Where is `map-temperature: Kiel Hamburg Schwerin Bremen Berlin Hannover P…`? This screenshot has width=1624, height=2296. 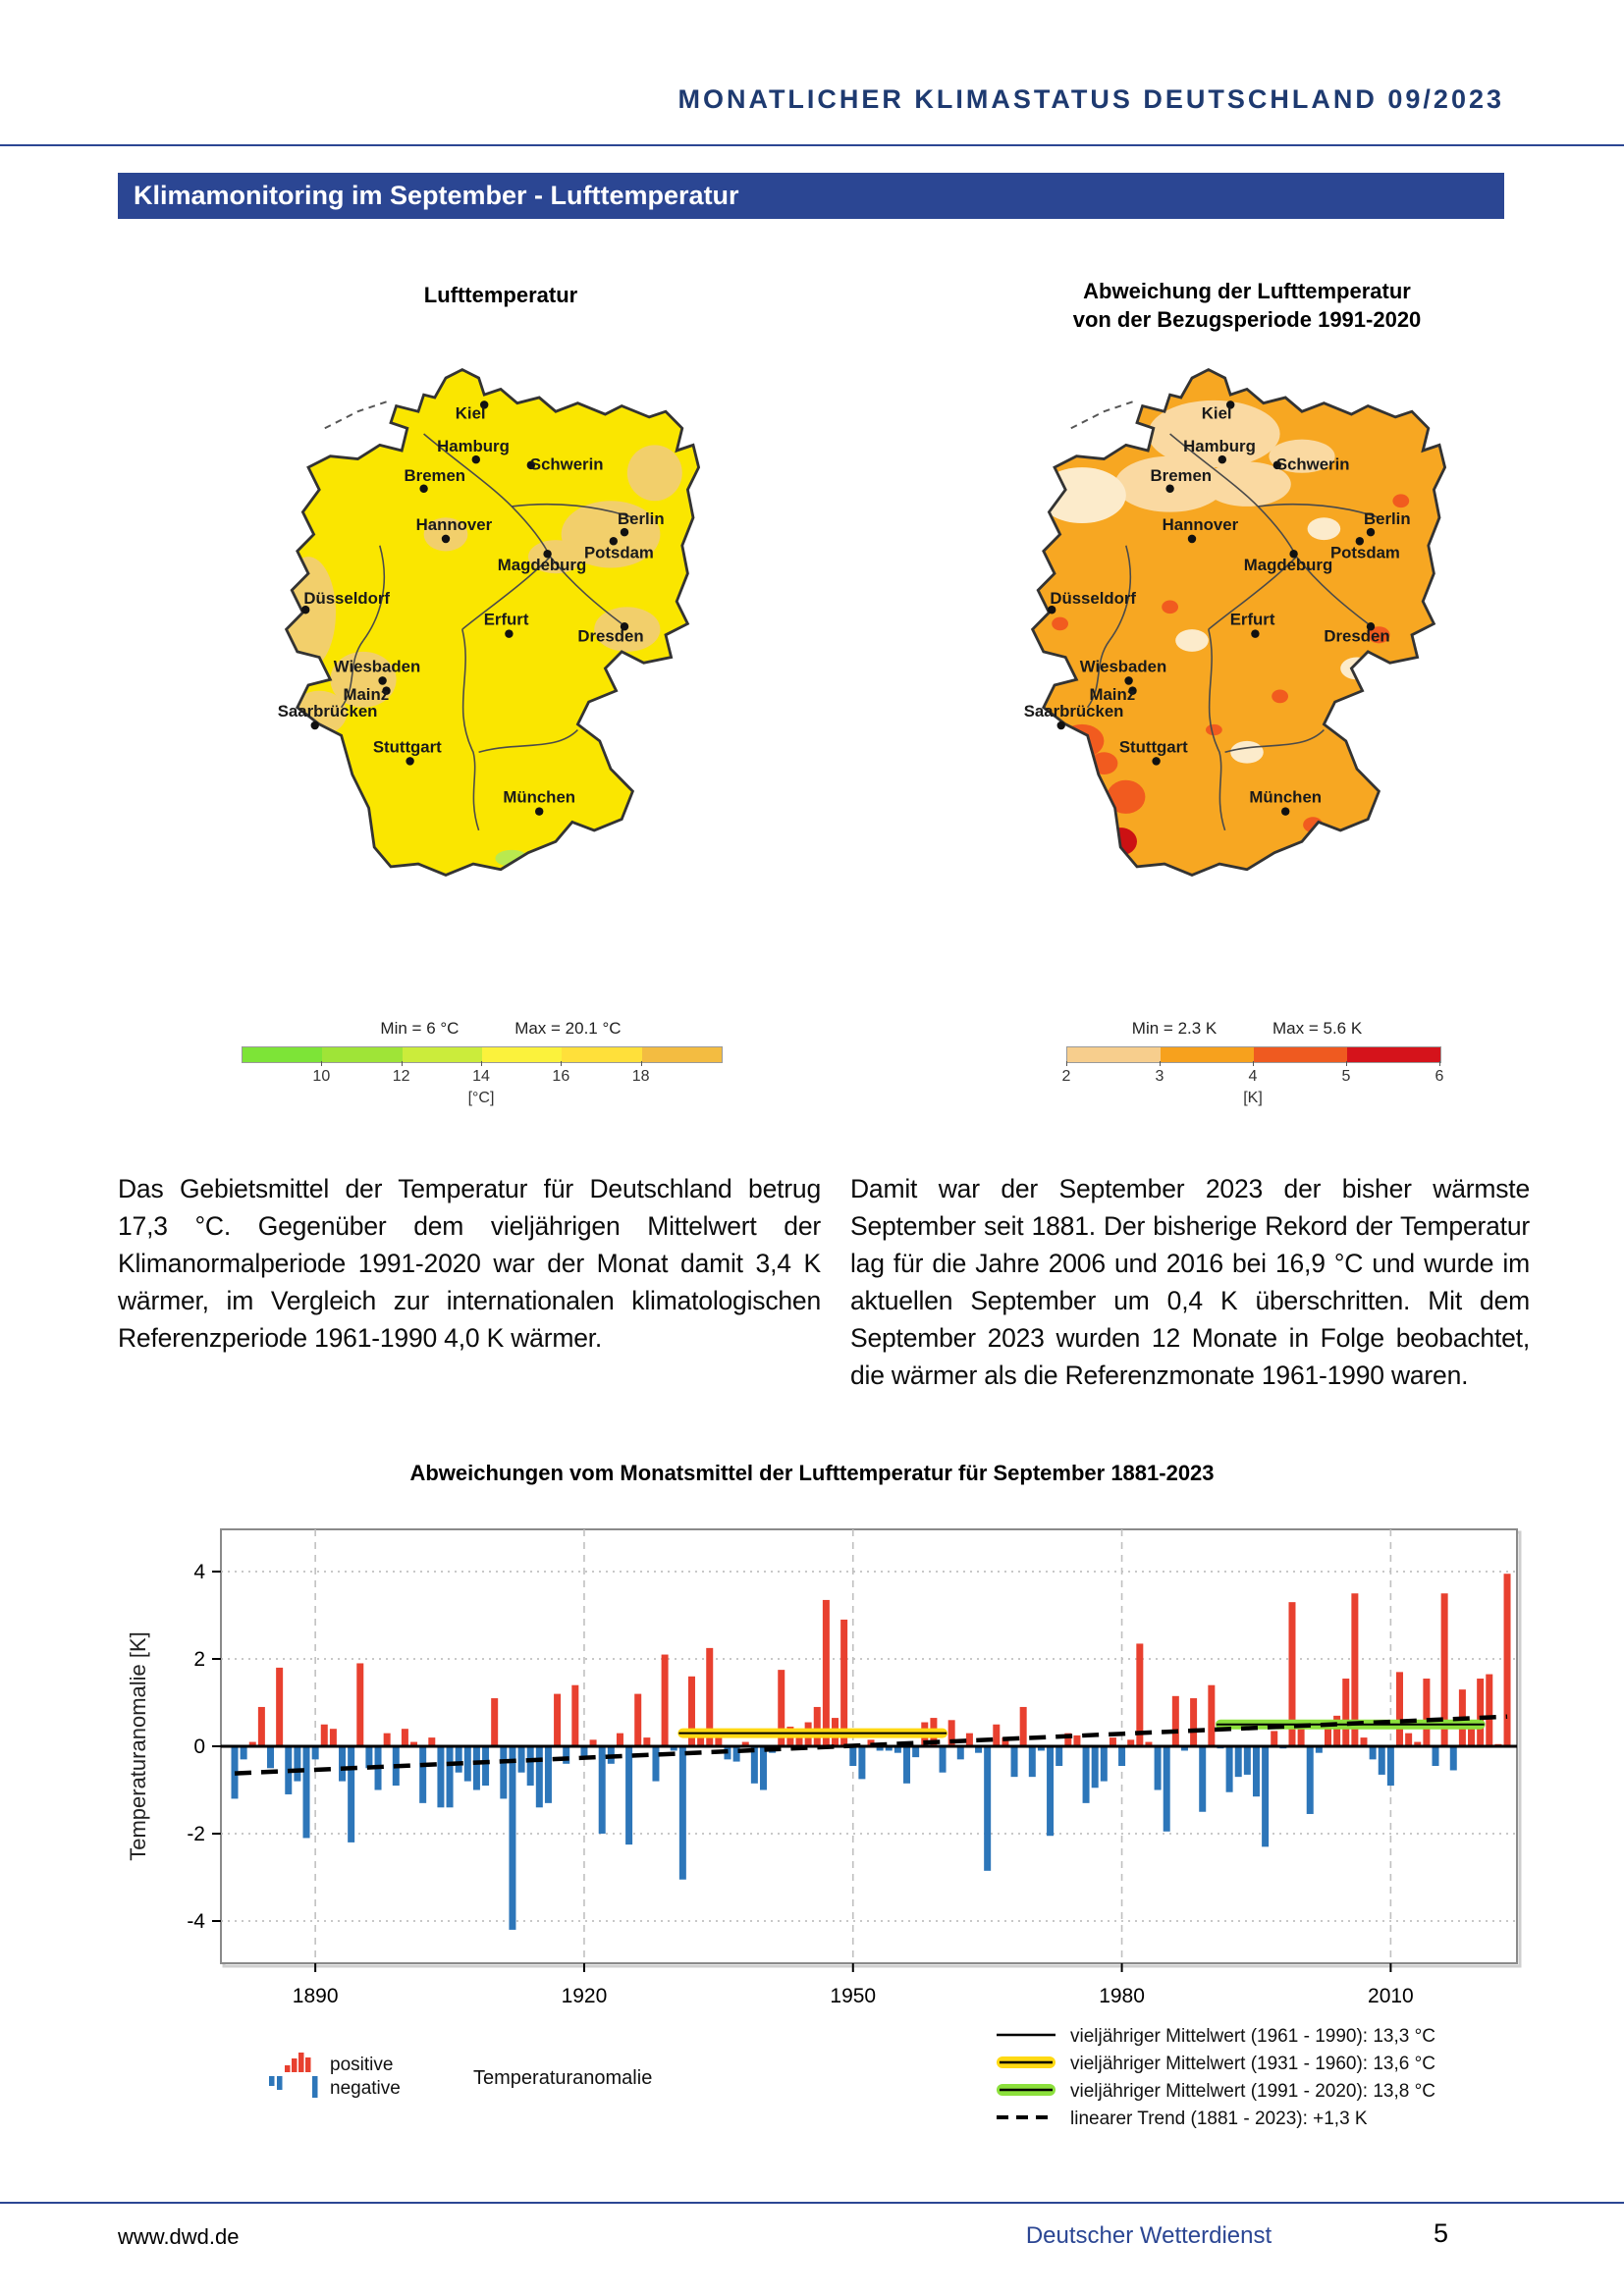 map-temperature: Kiel Hamburg Schwerin Bremen Berlin Hannover P… is located at coordinates (501, 685).